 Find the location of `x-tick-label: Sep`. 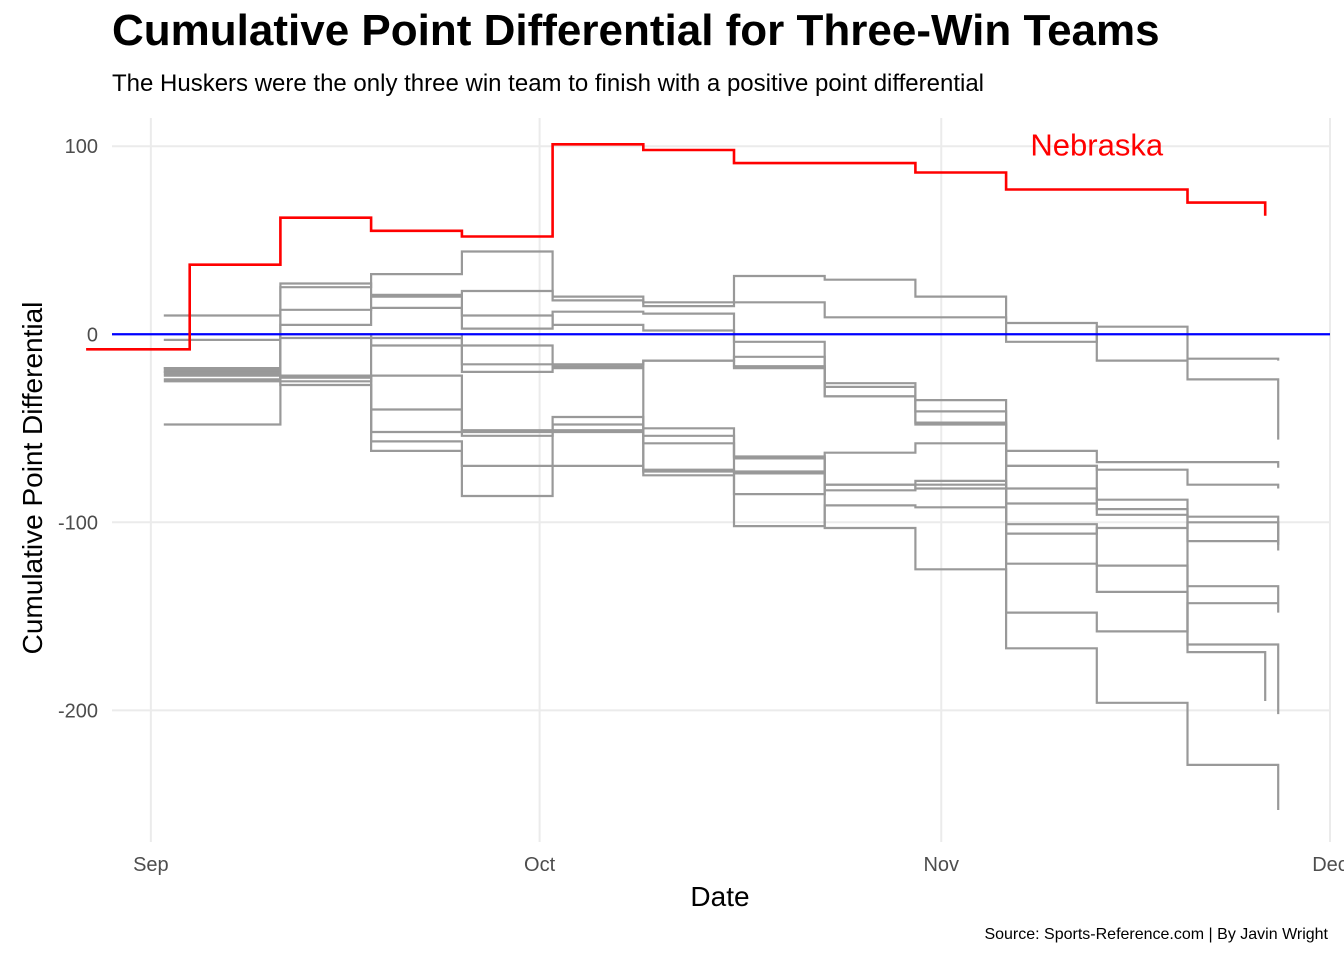

x-tick-label: Sep is located at coordinates (151, 865).